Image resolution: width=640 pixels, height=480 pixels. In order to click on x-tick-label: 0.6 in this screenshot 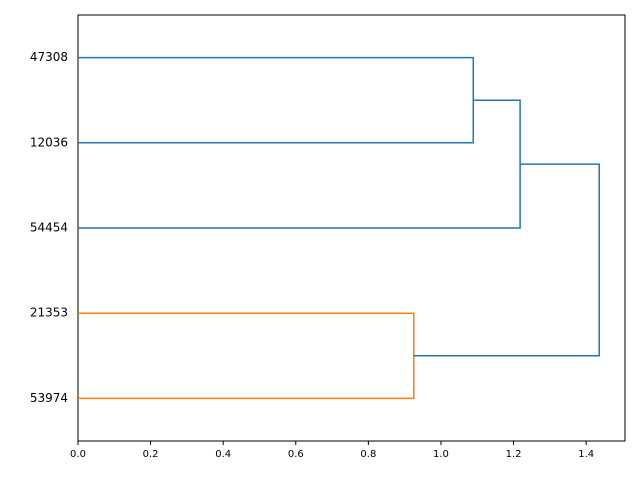, I will do `click(296, 454)`.